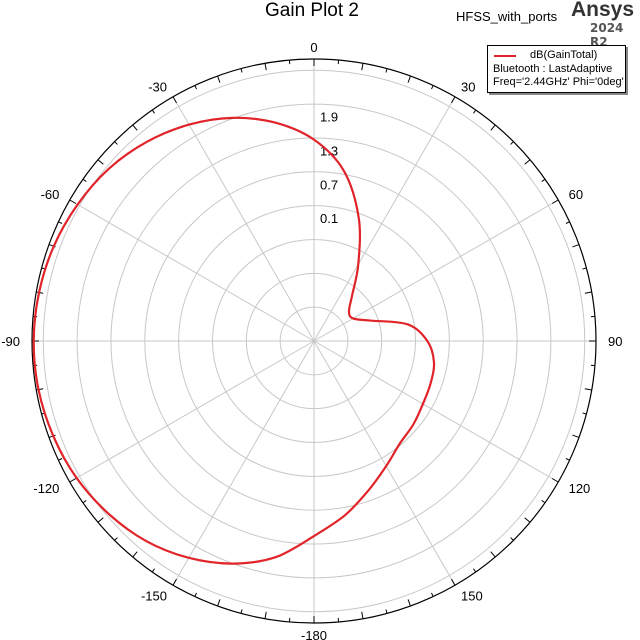 This screenshot has width=640, height=640. Describe the element at coordinates (46, 488) in the screenshot. I see `angle-tick-label: -120` at that location.